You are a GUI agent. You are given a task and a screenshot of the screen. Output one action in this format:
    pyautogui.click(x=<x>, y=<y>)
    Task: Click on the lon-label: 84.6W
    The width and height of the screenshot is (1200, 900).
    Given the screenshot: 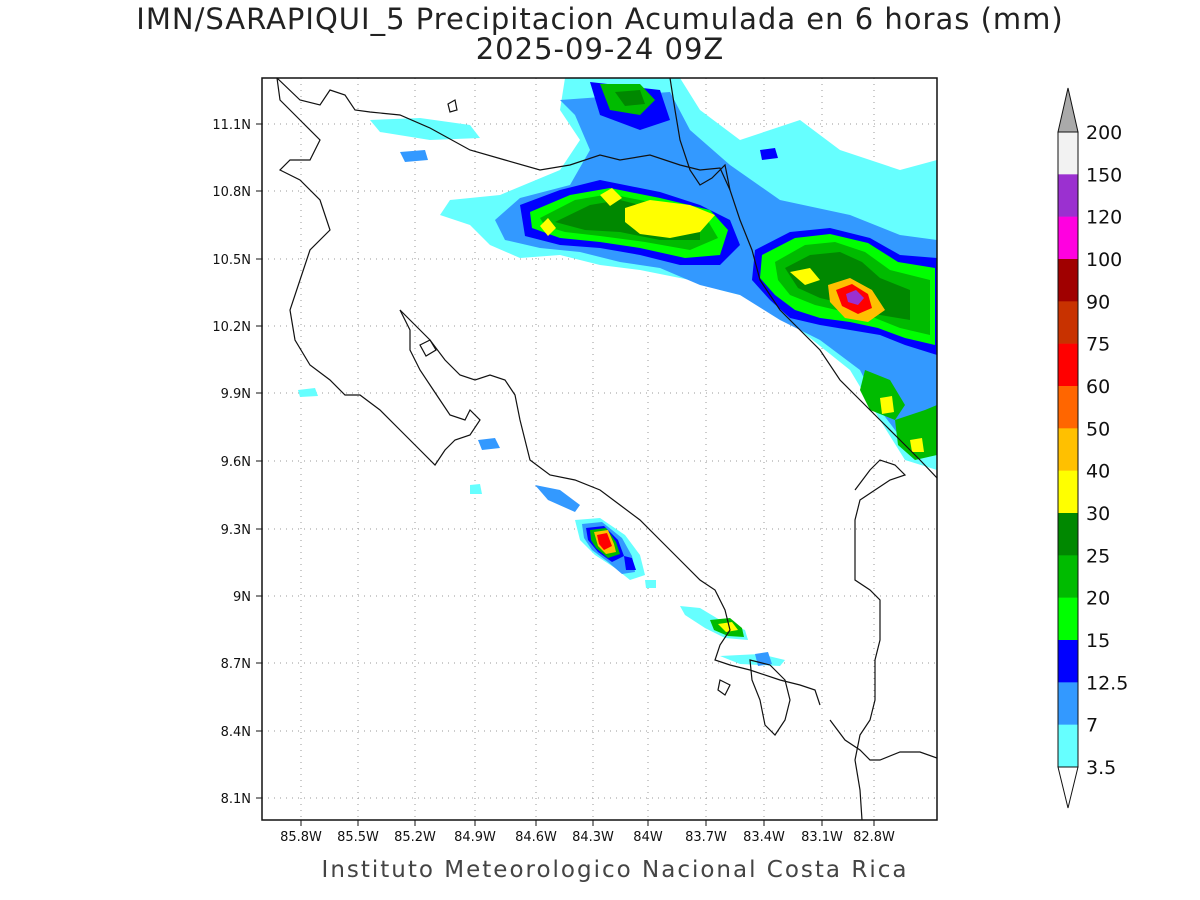 What is the action you would take?
    pyautogui.click(x=536, y=837)
    